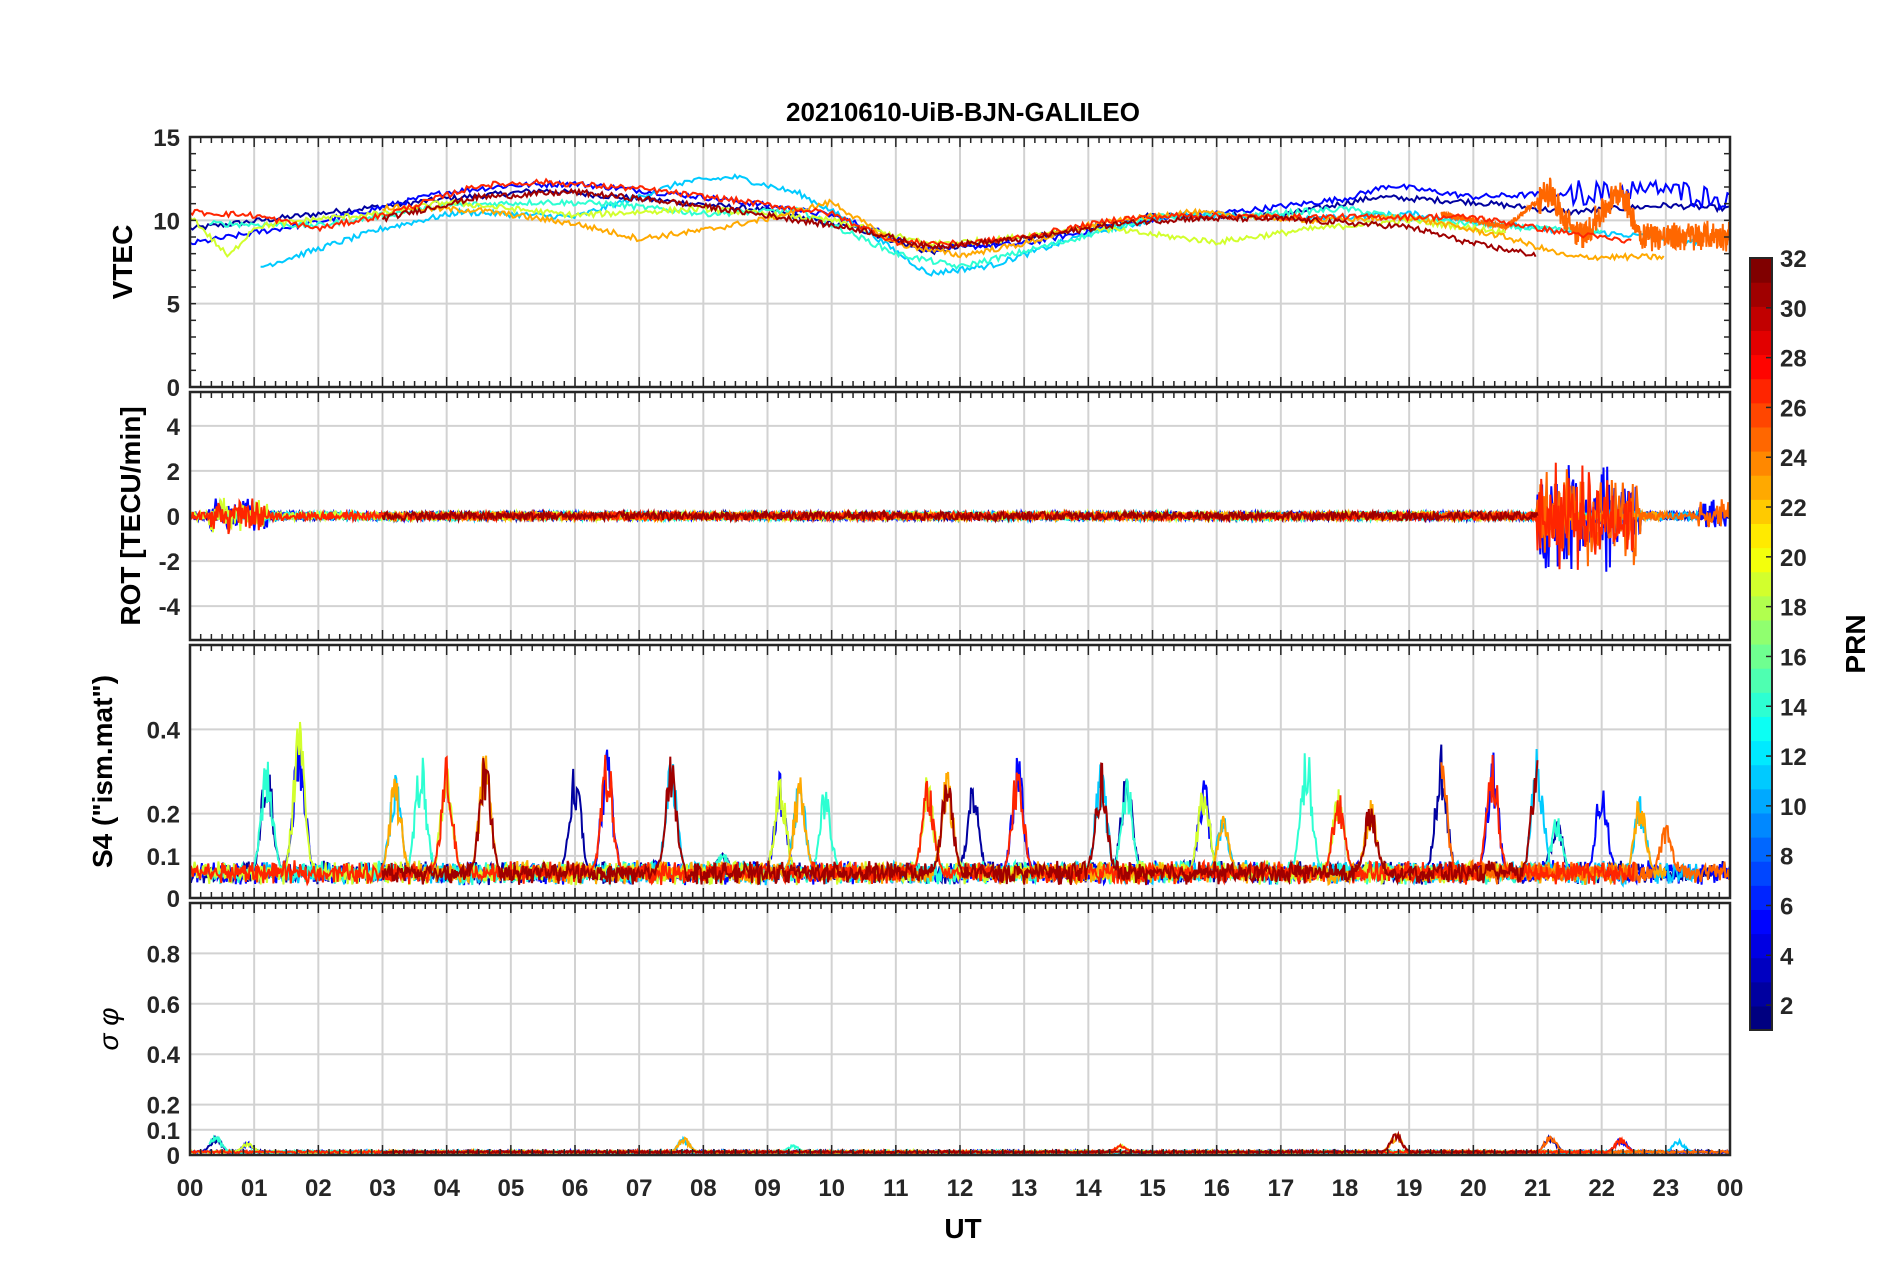  What do you see at coordinates (169, 562) in the screenshot?
I see `y-tick-label: -2` at bounding box center [169, 562].